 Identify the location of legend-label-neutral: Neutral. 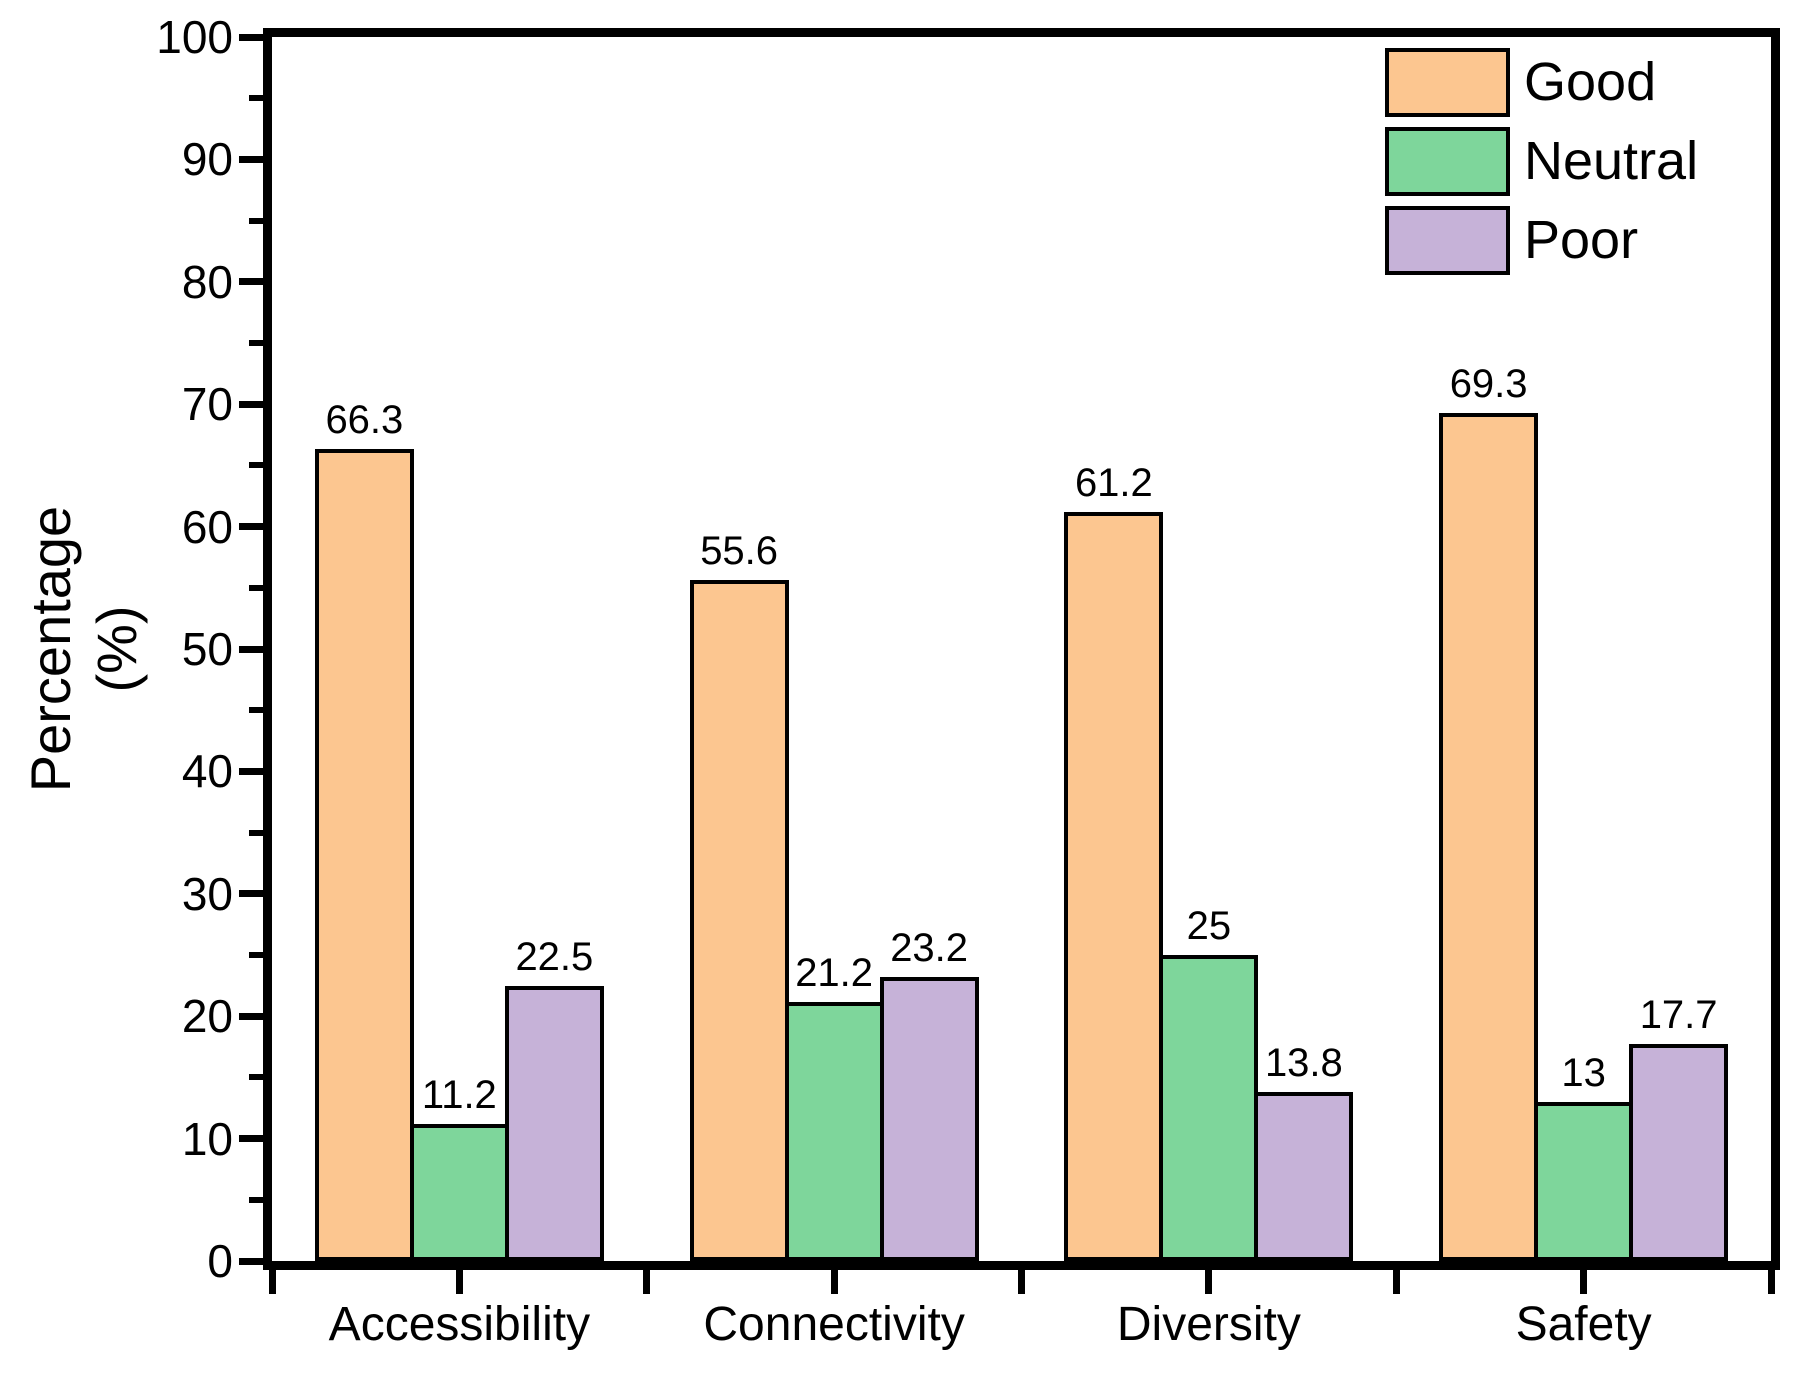
(1611, 161).